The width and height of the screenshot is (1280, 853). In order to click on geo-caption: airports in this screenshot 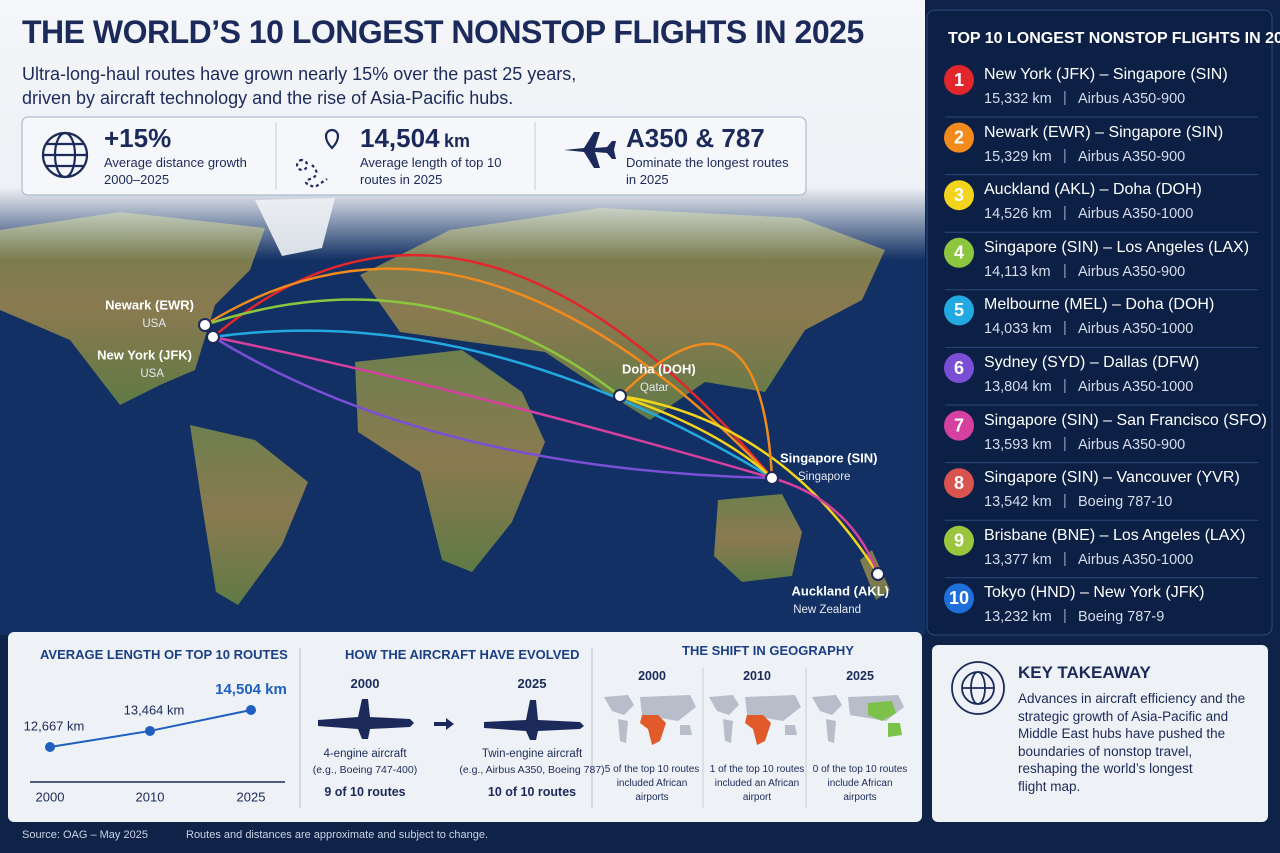, I will do `click(860, 797)`.